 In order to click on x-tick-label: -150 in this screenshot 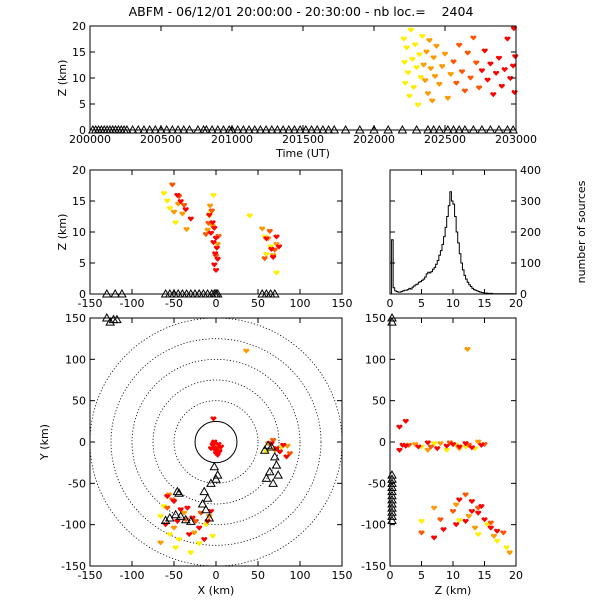, I will do `click(90, 575)`.